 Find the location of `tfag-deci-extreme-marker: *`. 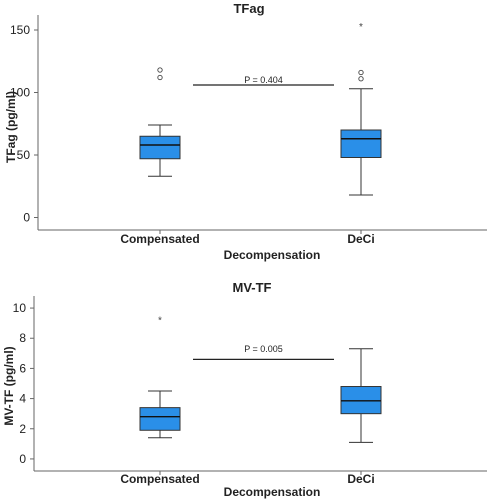

tfag-deci-extreme-marker: * is located at coordinates (361, 27).